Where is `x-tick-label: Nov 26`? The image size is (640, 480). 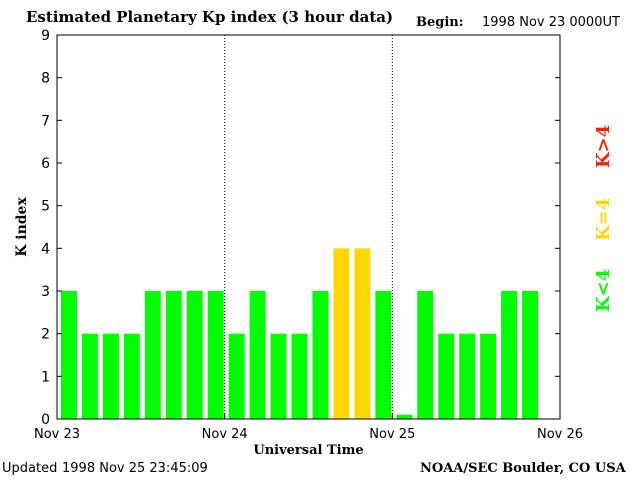
x-tick-label: Nov 26 is located at coordinates (560, 434).